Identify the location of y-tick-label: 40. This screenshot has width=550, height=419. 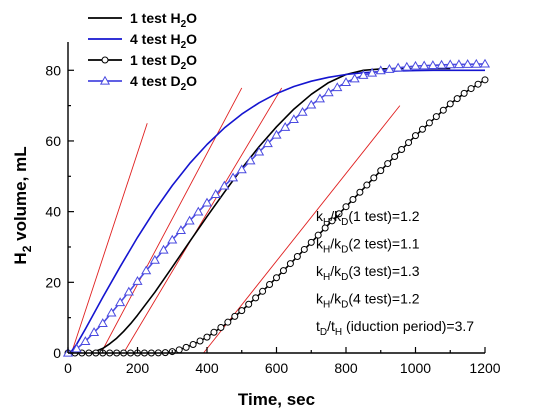
(53, 212).